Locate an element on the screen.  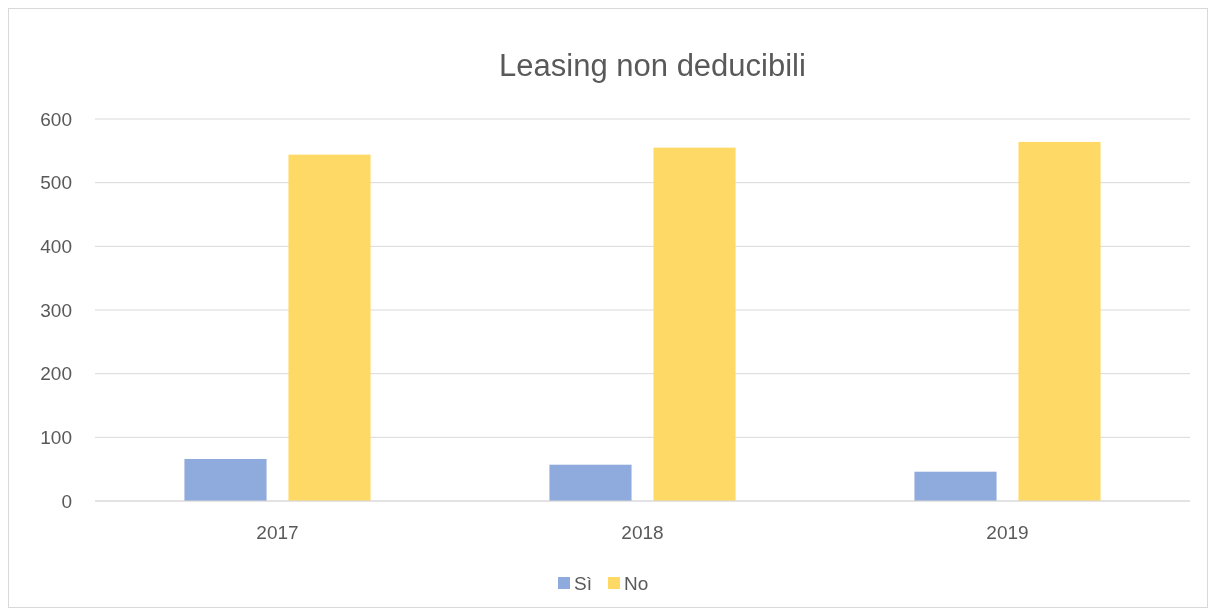
legend-label: No is located at coordinates (636, 583).